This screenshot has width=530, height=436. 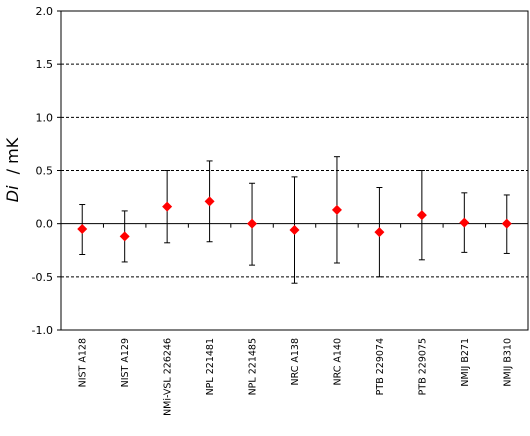 I want to click on y-axis-label: Di / mK, so click(x=12, y=169).